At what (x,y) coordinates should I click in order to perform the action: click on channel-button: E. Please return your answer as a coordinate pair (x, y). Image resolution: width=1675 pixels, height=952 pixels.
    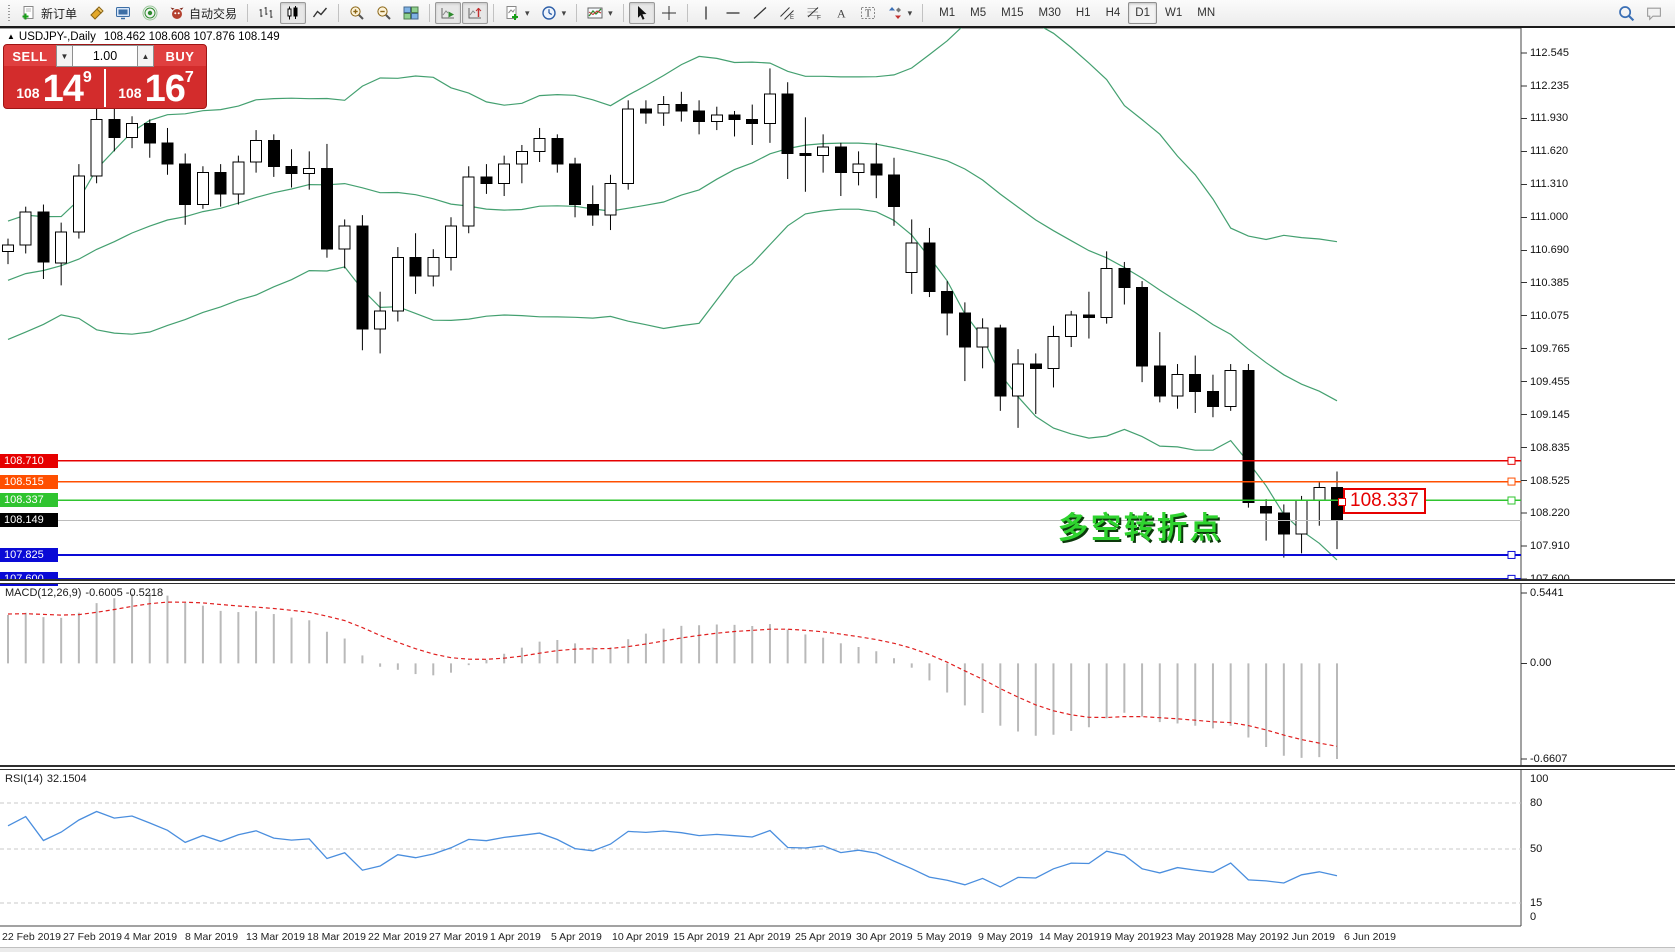
    Looking at the image, I should click on (787, 13).